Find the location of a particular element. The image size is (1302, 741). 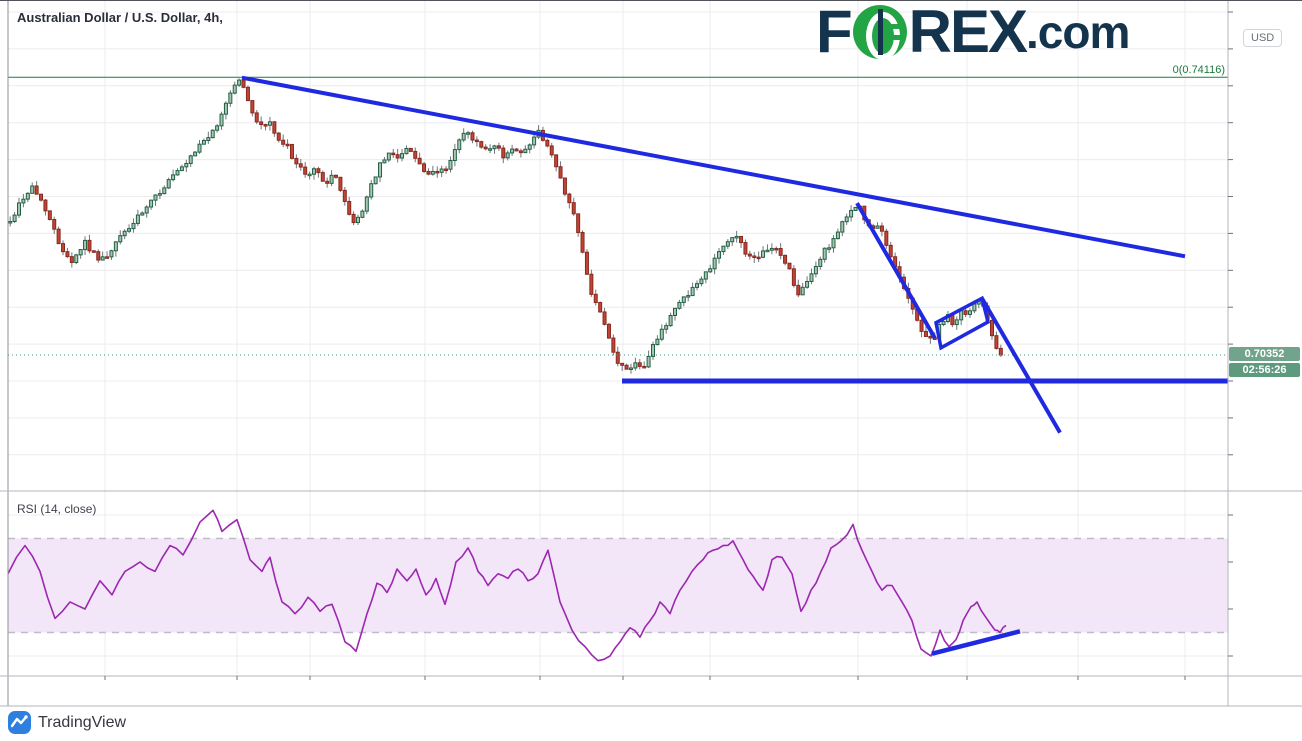

trendline-breakout is located at coordinates (1021, 365).